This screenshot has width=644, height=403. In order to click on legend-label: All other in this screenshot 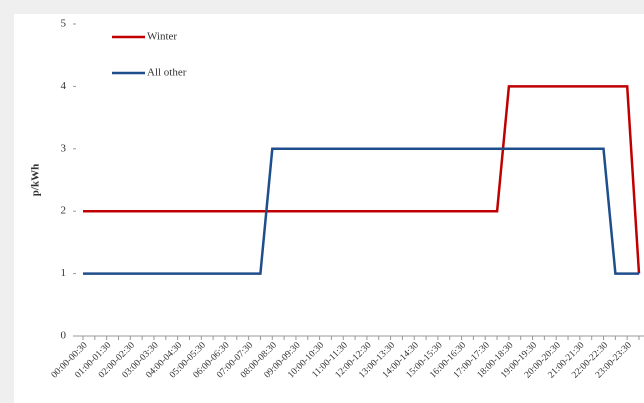, I will do `click(167, 73)`.